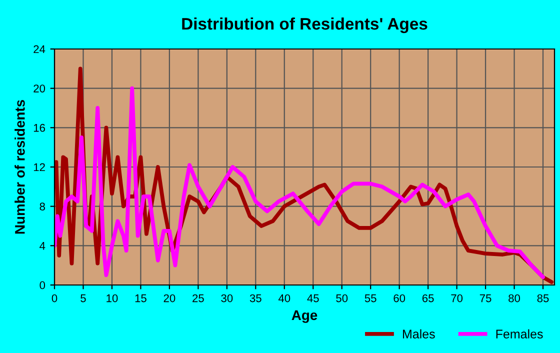 This screenshot has height=353, width=560. I want to click on y-axis-title: Number of residents, so click(19, 167).